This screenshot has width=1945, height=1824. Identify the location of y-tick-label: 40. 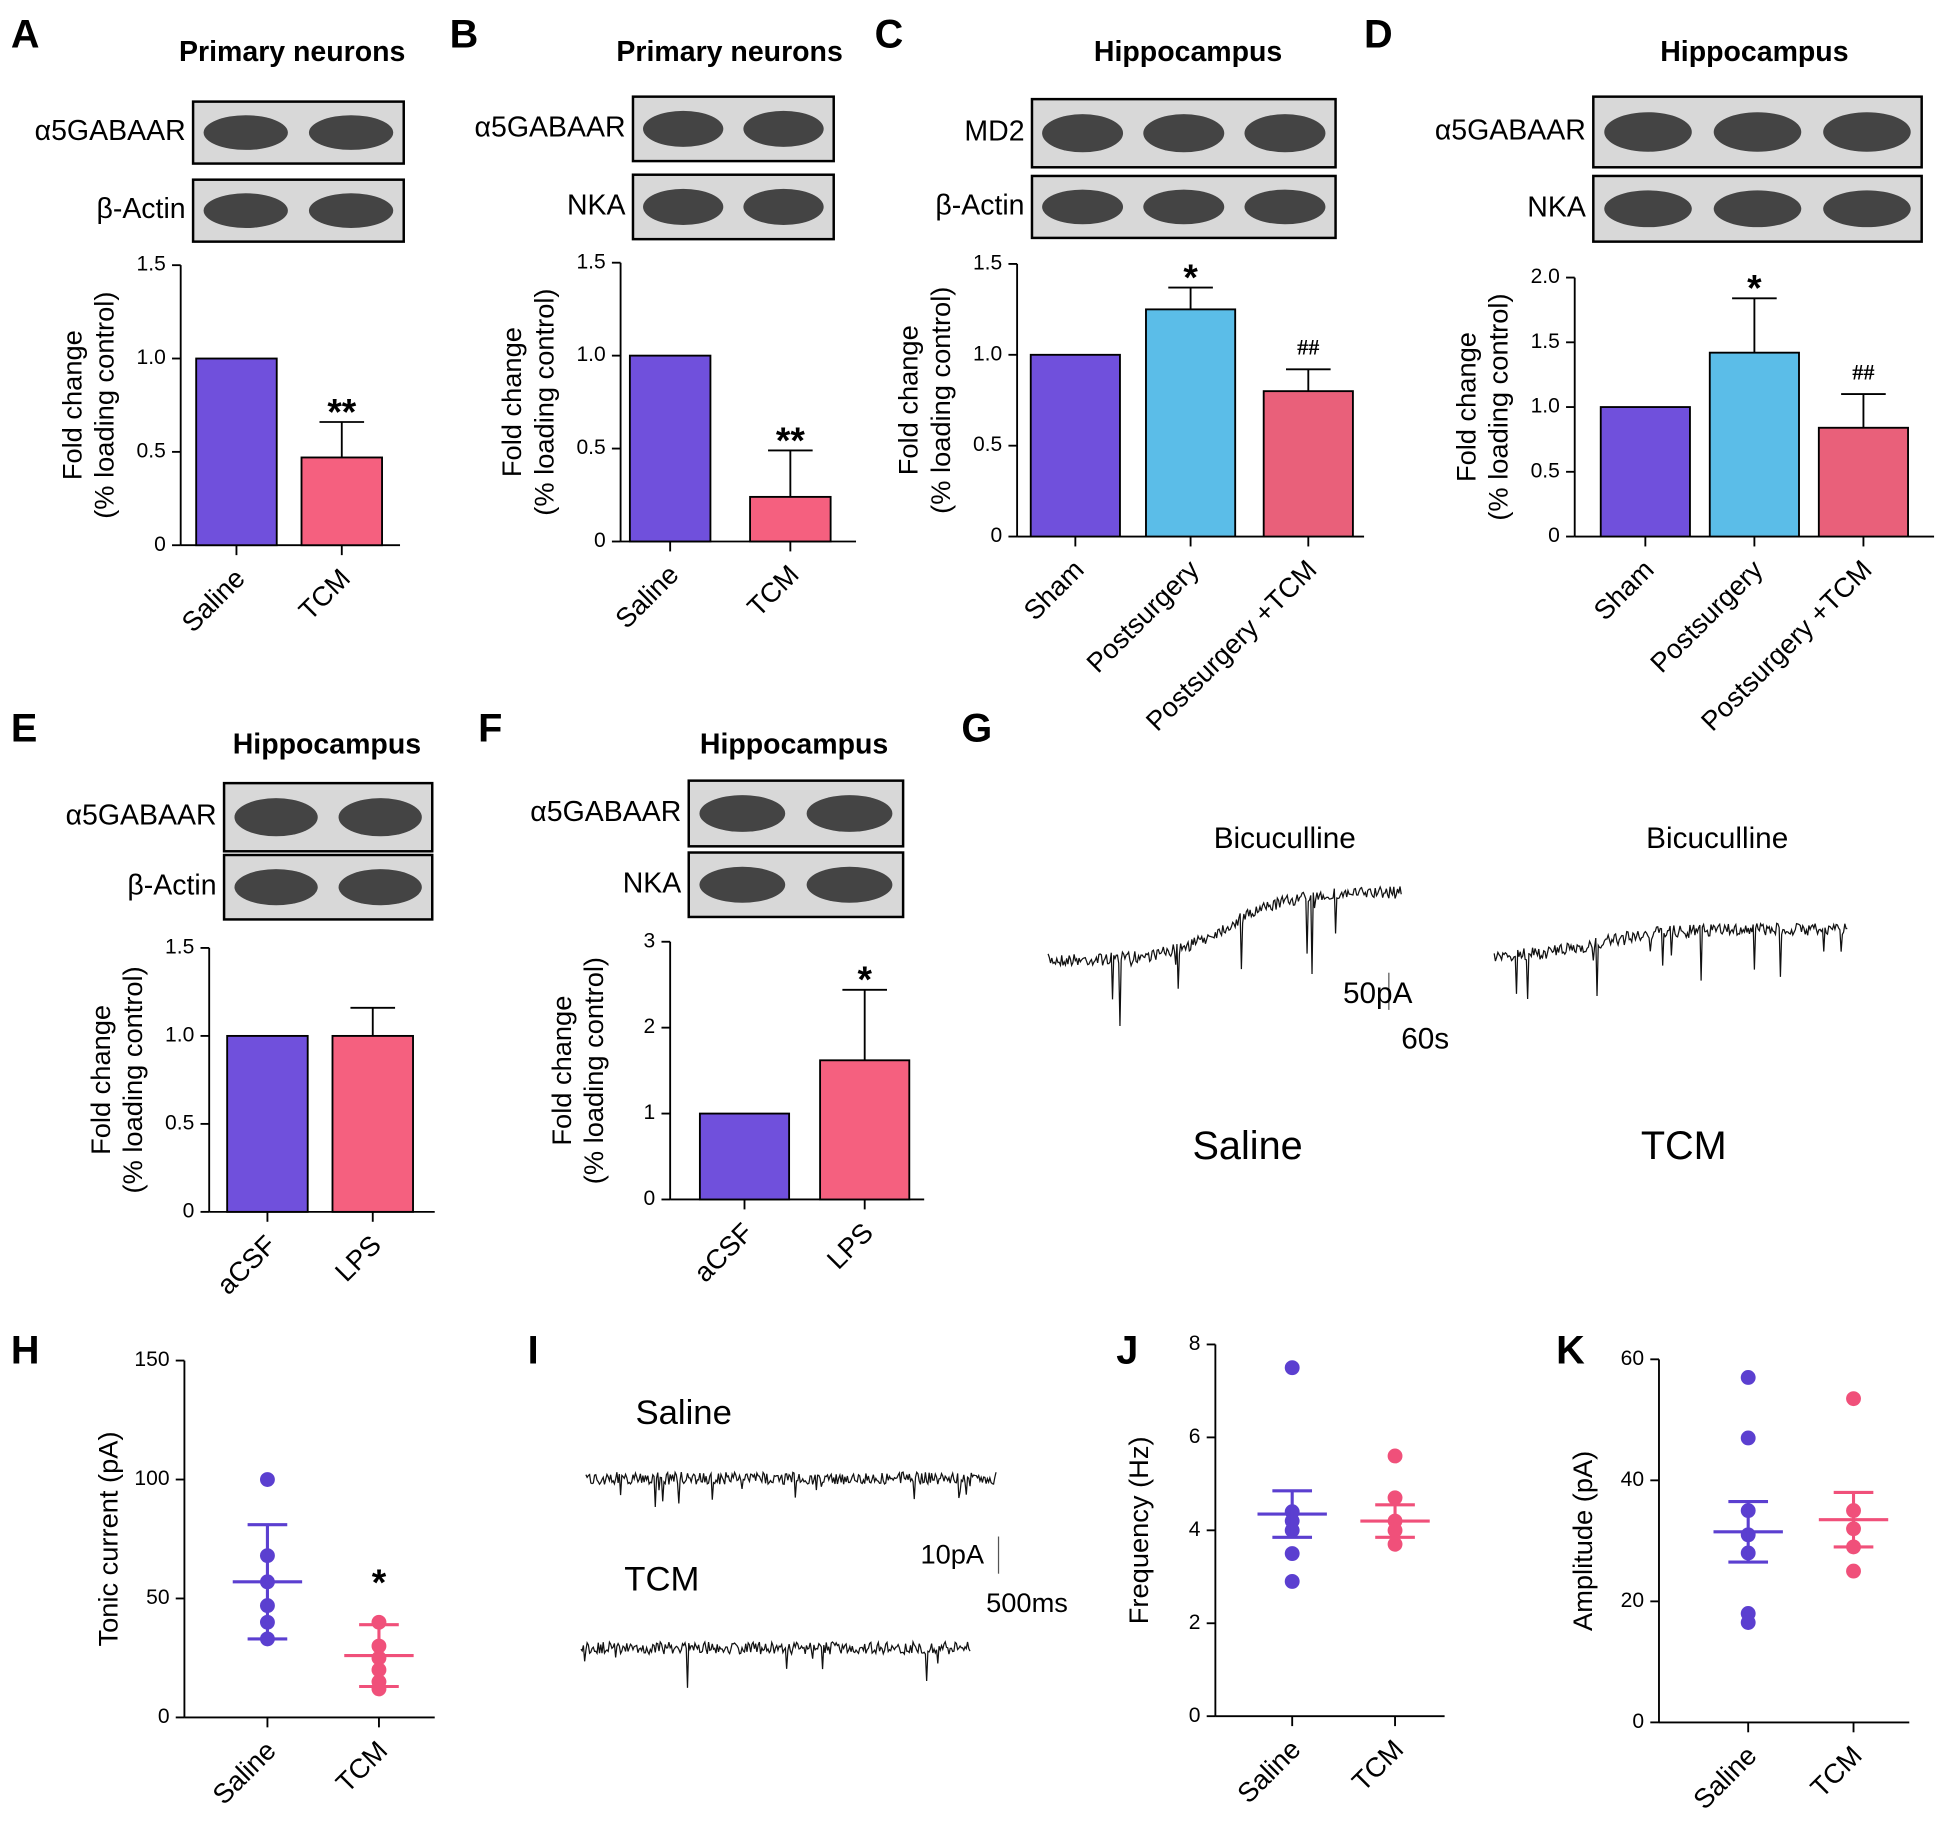
(1632, 1479).